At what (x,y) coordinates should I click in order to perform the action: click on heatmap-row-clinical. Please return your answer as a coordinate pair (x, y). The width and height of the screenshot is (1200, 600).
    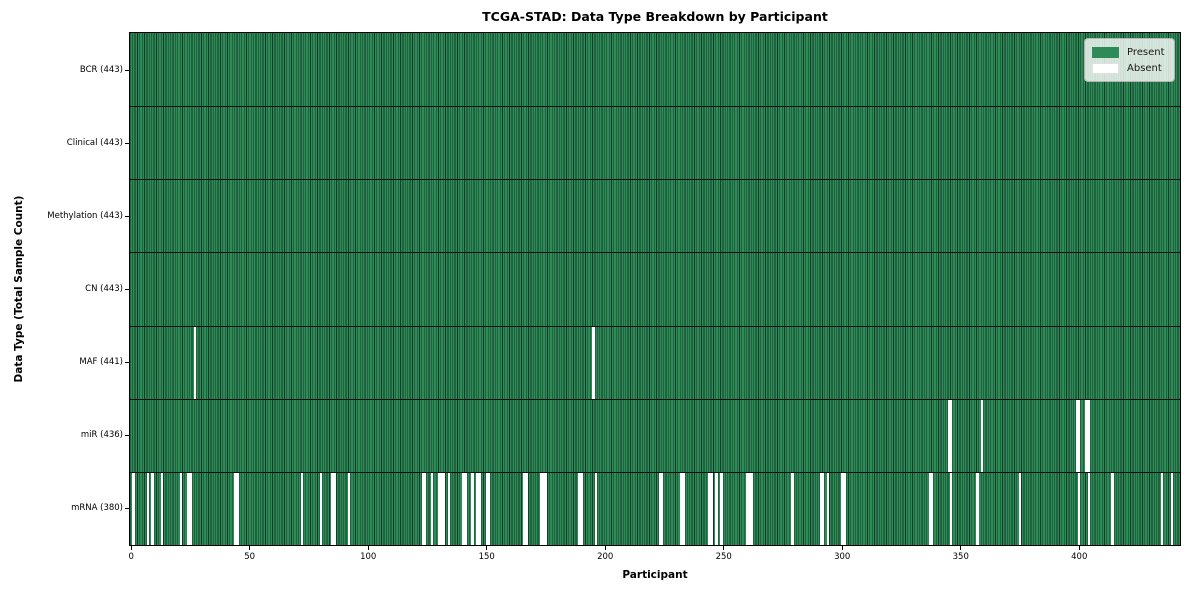
    Looking at the image, I should click on (655, 143).